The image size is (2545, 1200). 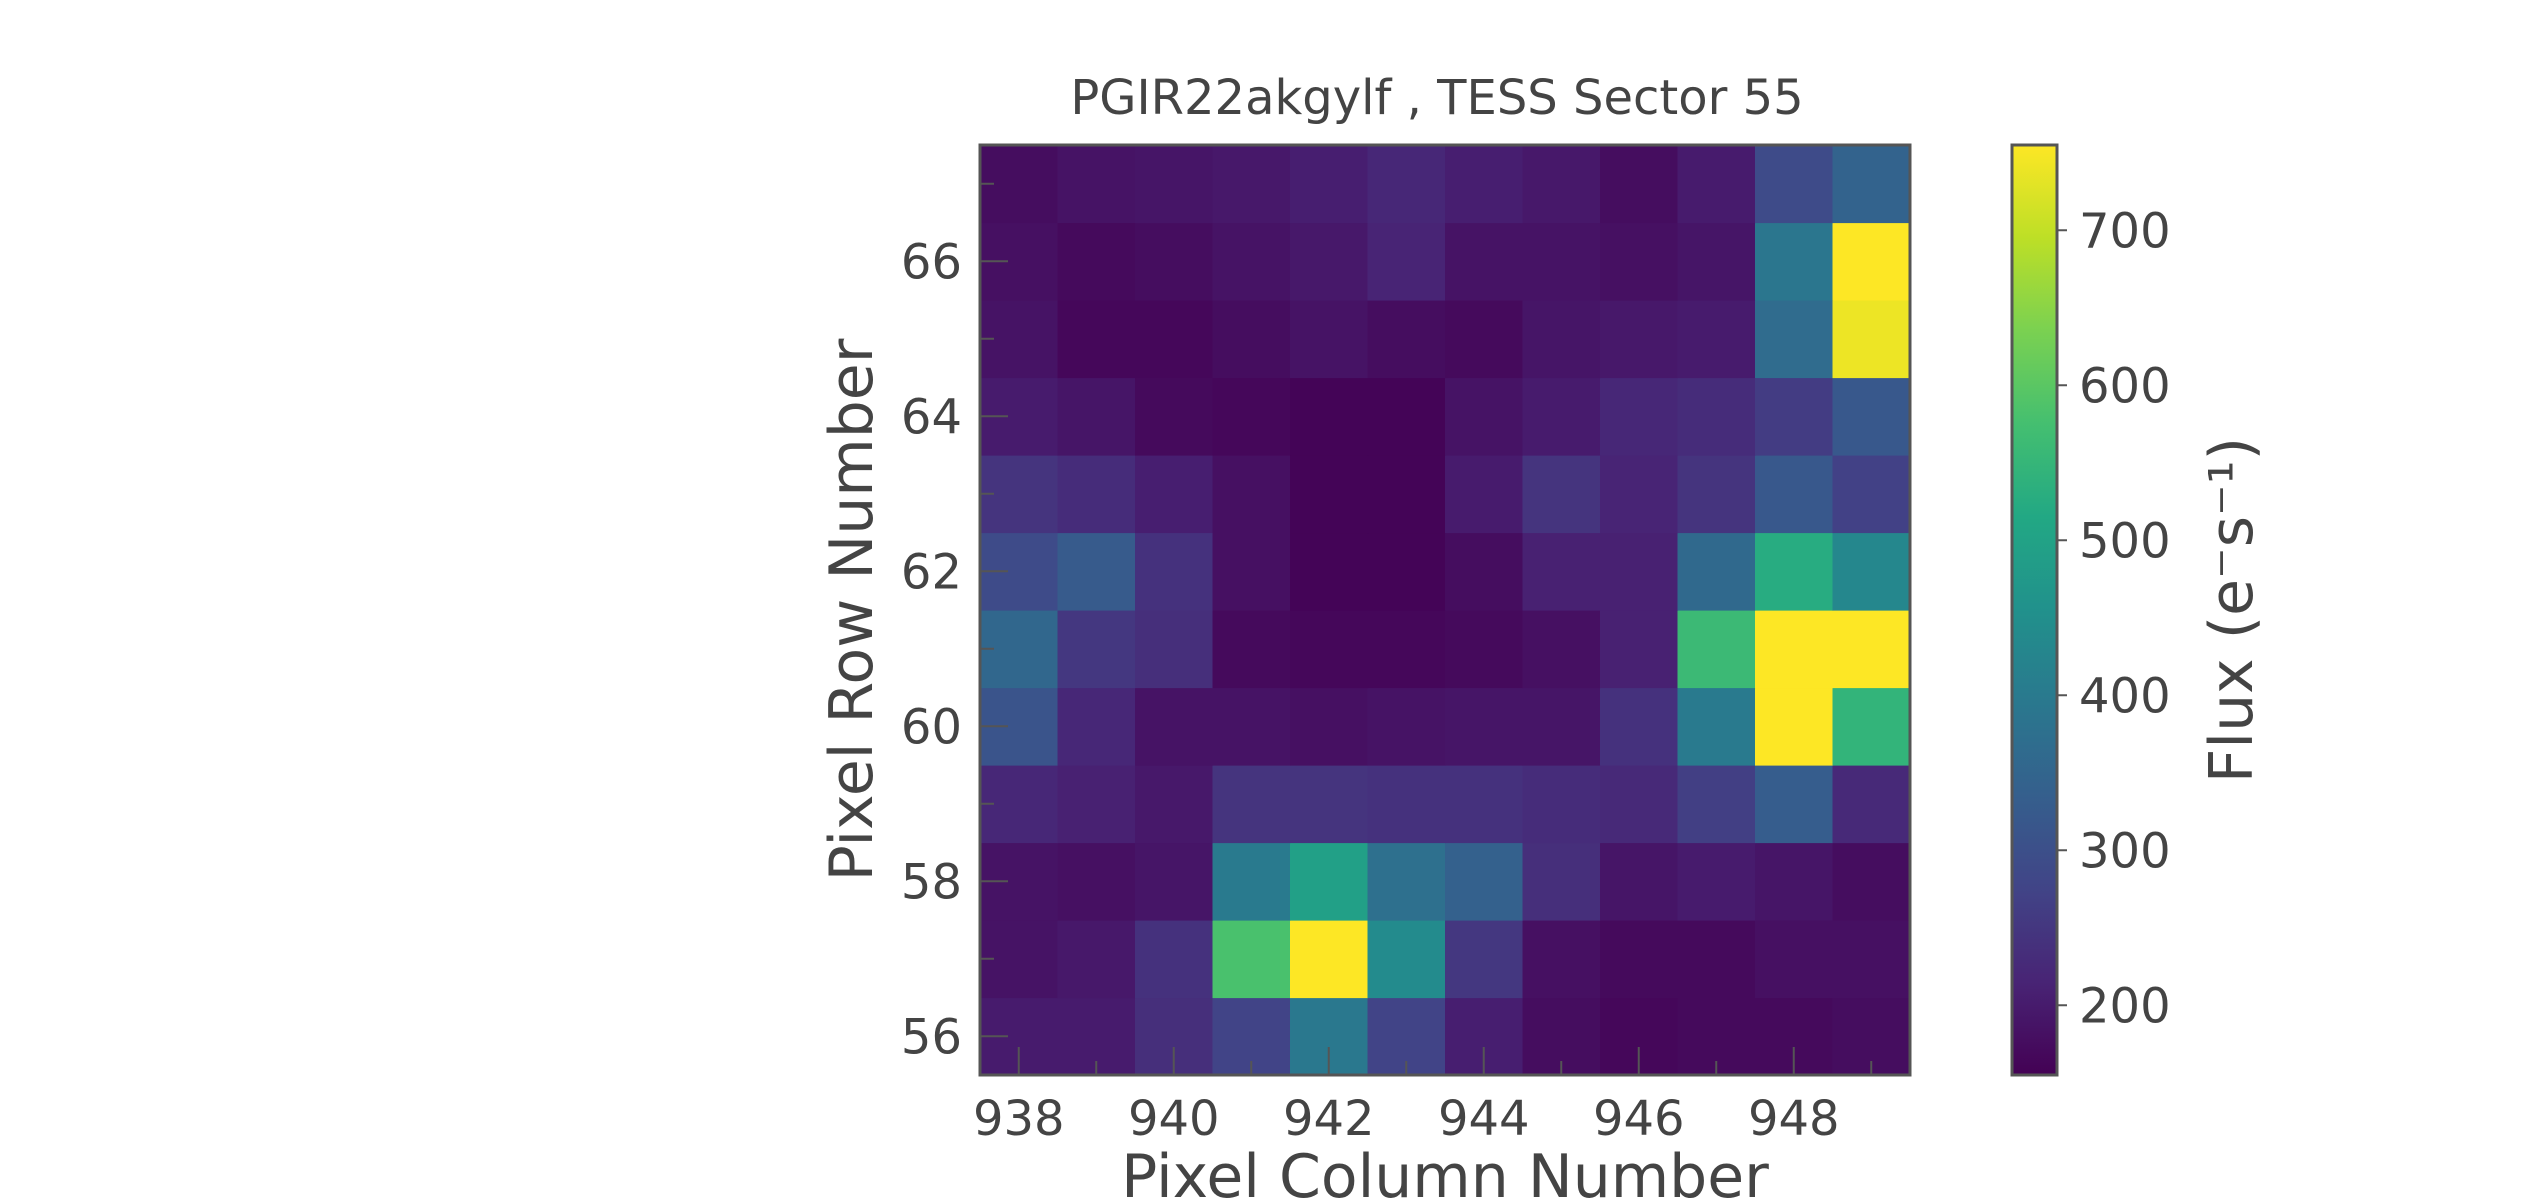 I want to click on y-tick-label: 56, so click(x=931, y=1037).